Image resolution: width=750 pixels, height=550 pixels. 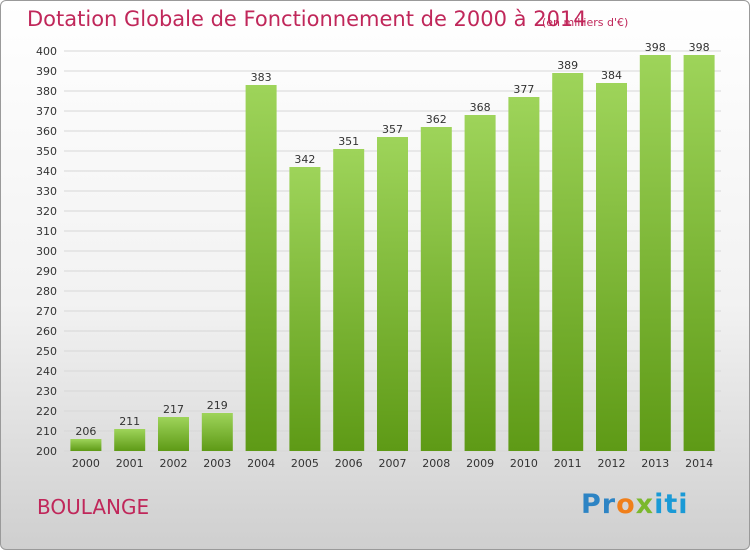 What do you see at coordinates (436, 289) in the screenshot?
I see `bar-2008` at bounding box center [436, 289].